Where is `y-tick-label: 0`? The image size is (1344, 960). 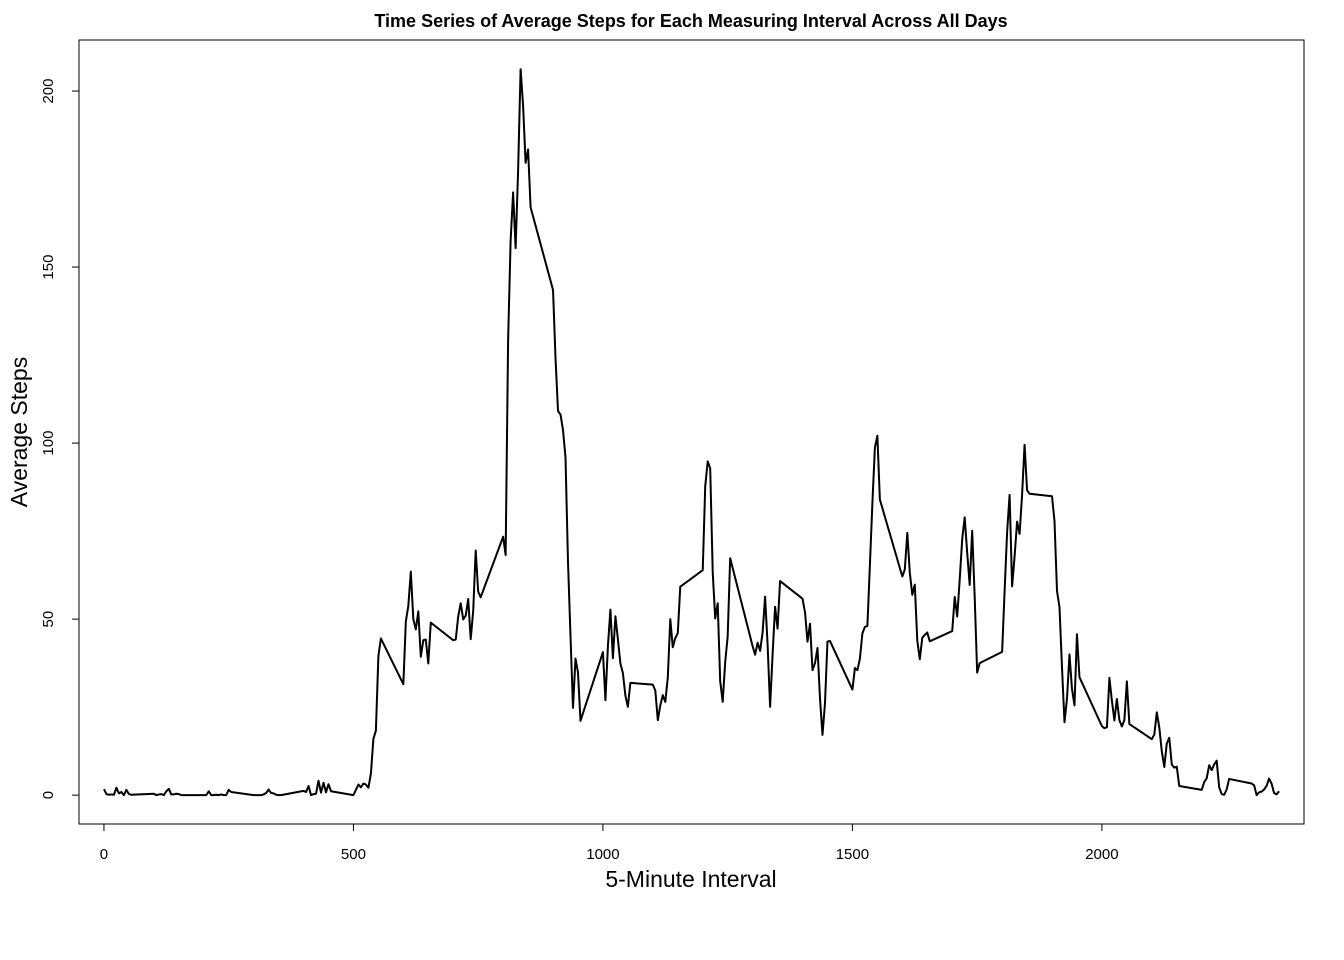 y-tick-label: 0 is located at coordinates (48, 795).